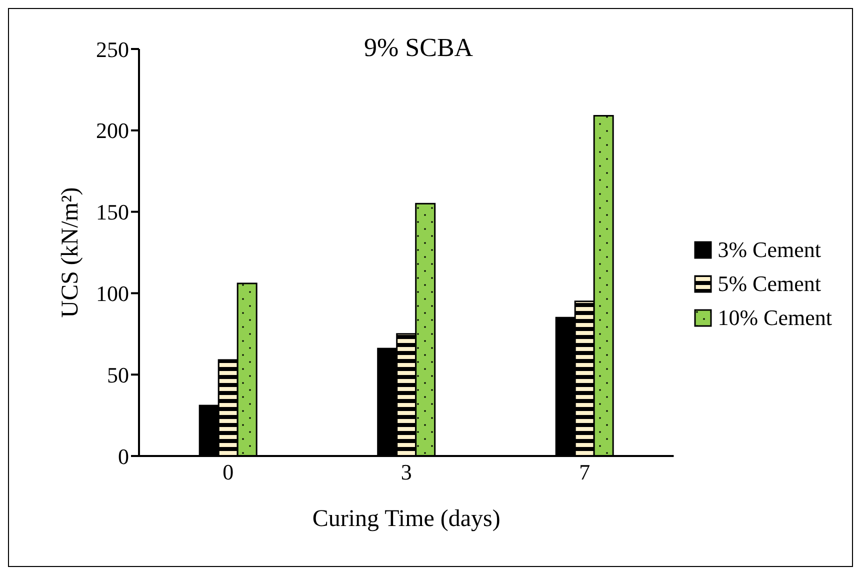  Describe the element at coordinates (112, 212) in the screenshot. I see `y-tick-label: 150` at that location.